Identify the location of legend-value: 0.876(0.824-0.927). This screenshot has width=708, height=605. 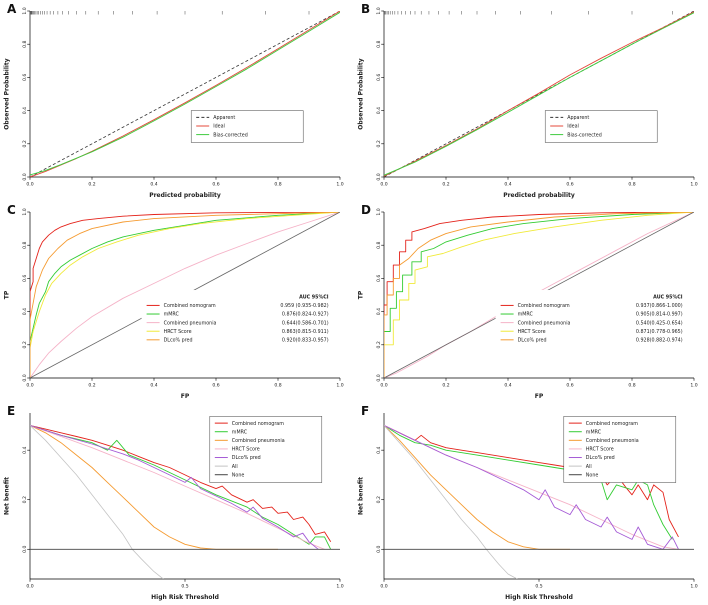
(305, 315).